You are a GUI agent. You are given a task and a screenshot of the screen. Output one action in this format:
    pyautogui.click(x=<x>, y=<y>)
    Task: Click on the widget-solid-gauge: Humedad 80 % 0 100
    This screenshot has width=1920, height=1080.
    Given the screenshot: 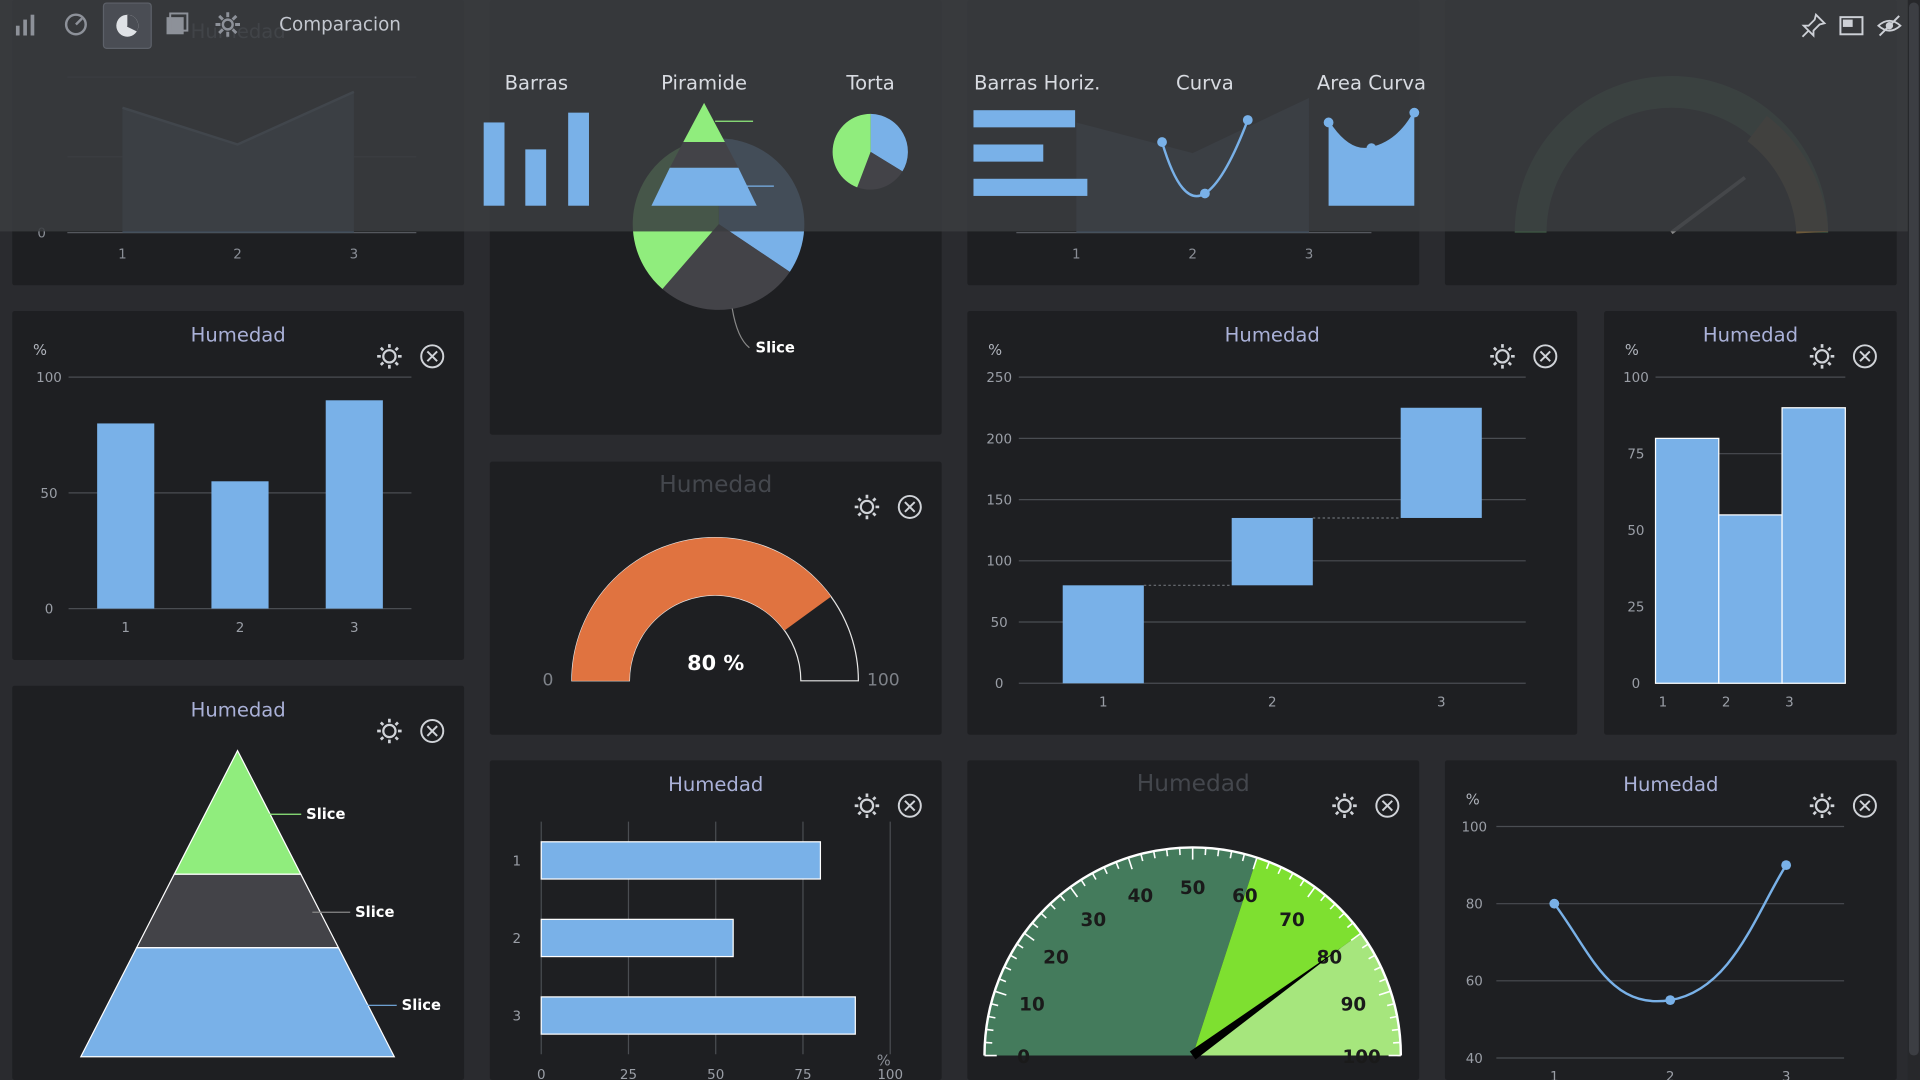 What is the action you would take?
    pyautogui.click(x=715, y=598)
    